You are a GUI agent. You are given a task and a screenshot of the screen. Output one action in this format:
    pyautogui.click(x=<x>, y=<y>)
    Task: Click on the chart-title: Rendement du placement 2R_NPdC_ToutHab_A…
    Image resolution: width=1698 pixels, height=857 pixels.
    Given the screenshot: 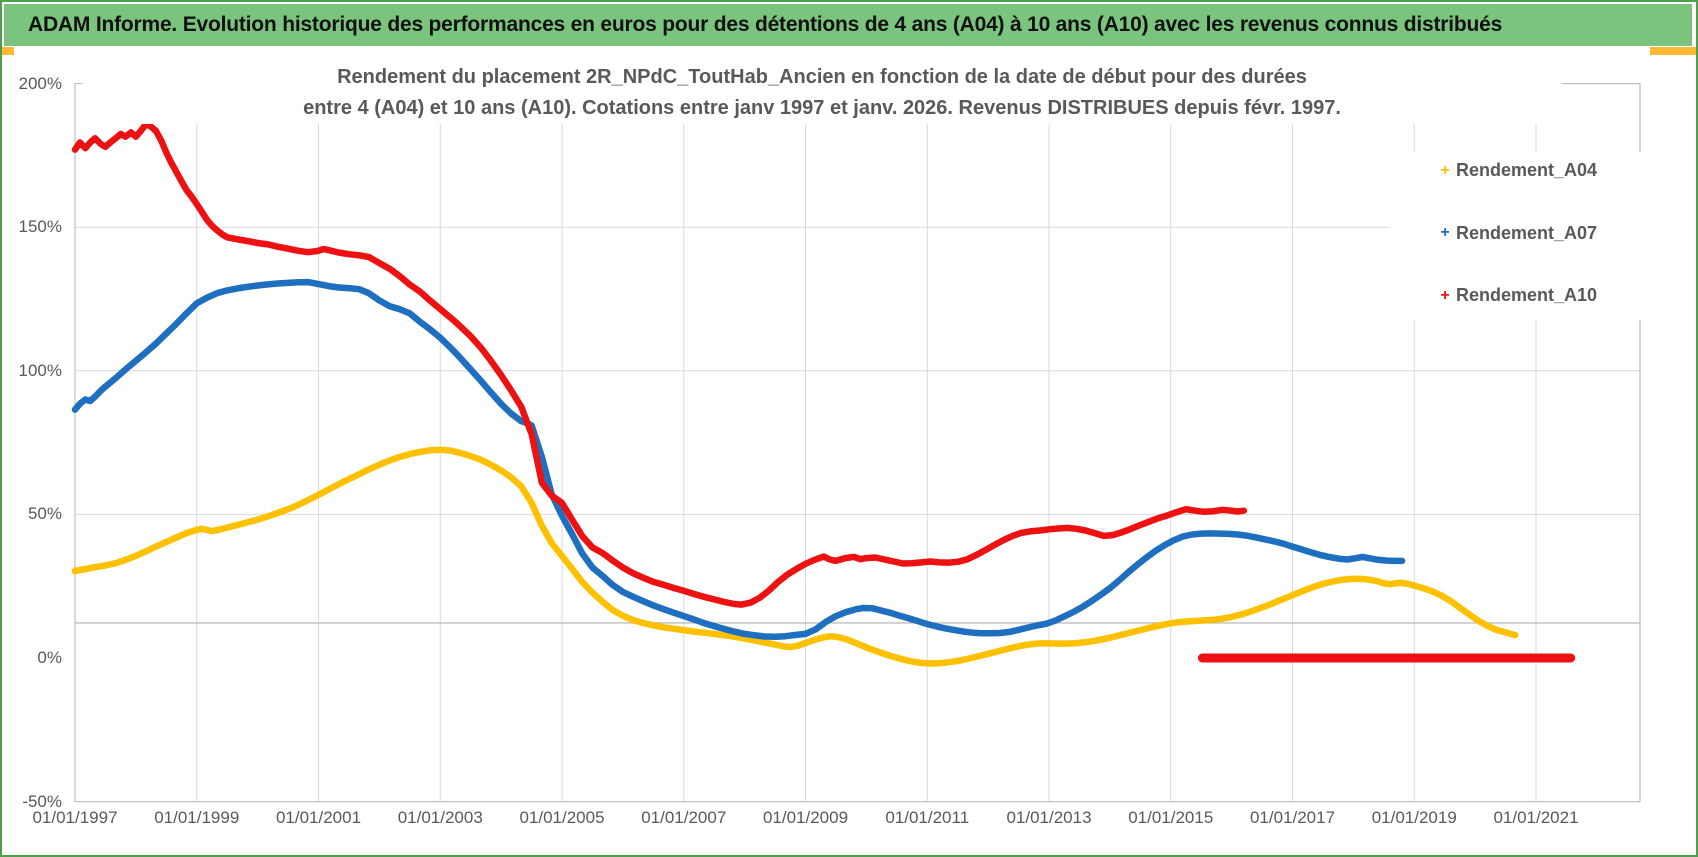 What is the action you would take?
    pyautogui.click(x=822, y=93)
    